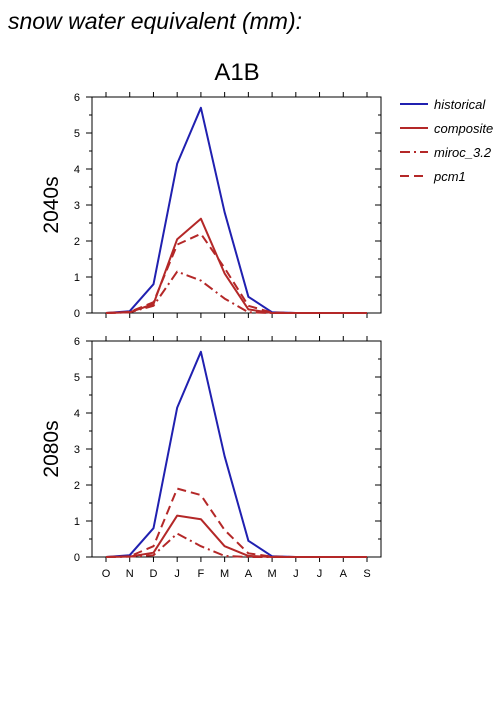 The image size is (501, 709). Describe the element at coordinates (446, 140) in the screenshot. I see `legend: historical composite miroc_3.2 pcm1` at that location.